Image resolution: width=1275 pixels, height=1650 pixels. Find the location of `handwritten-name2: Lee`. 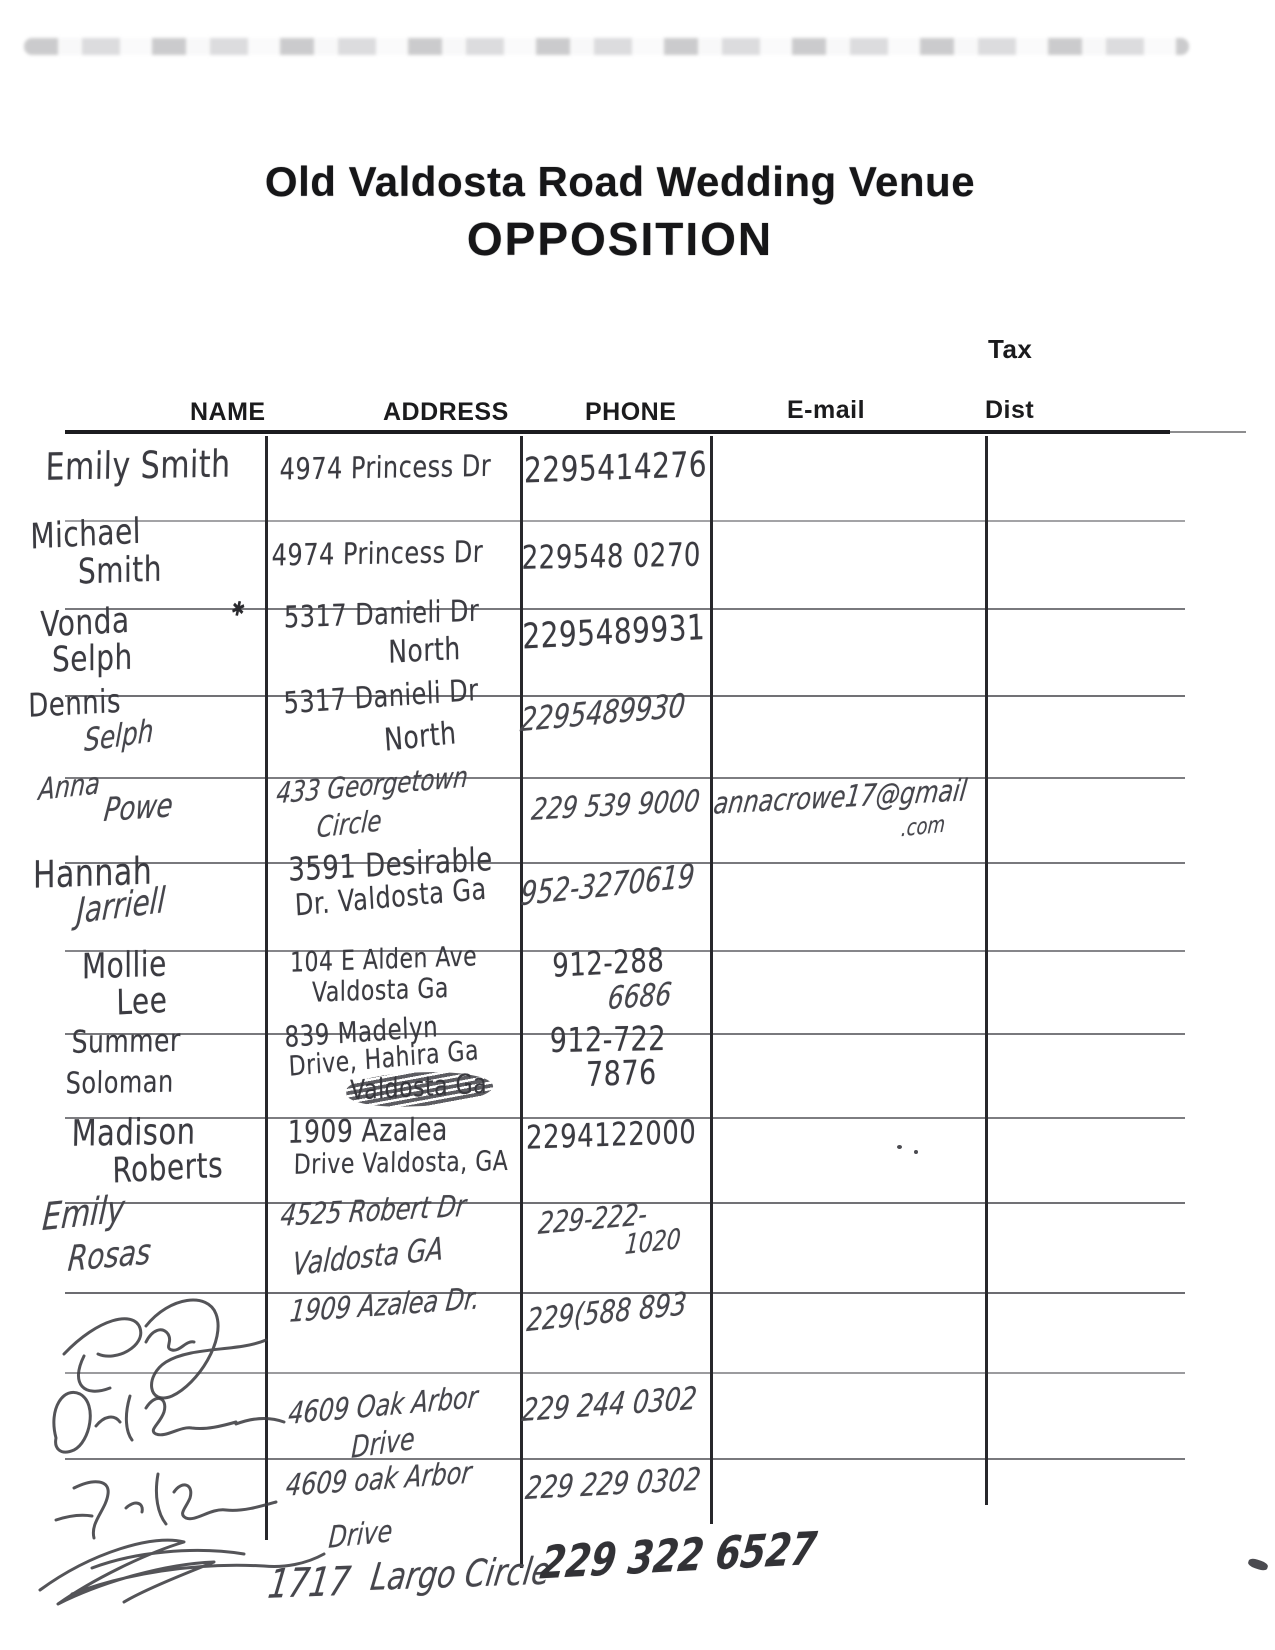

handwritten-name2: Lee is located at coordinates (142, 1001).